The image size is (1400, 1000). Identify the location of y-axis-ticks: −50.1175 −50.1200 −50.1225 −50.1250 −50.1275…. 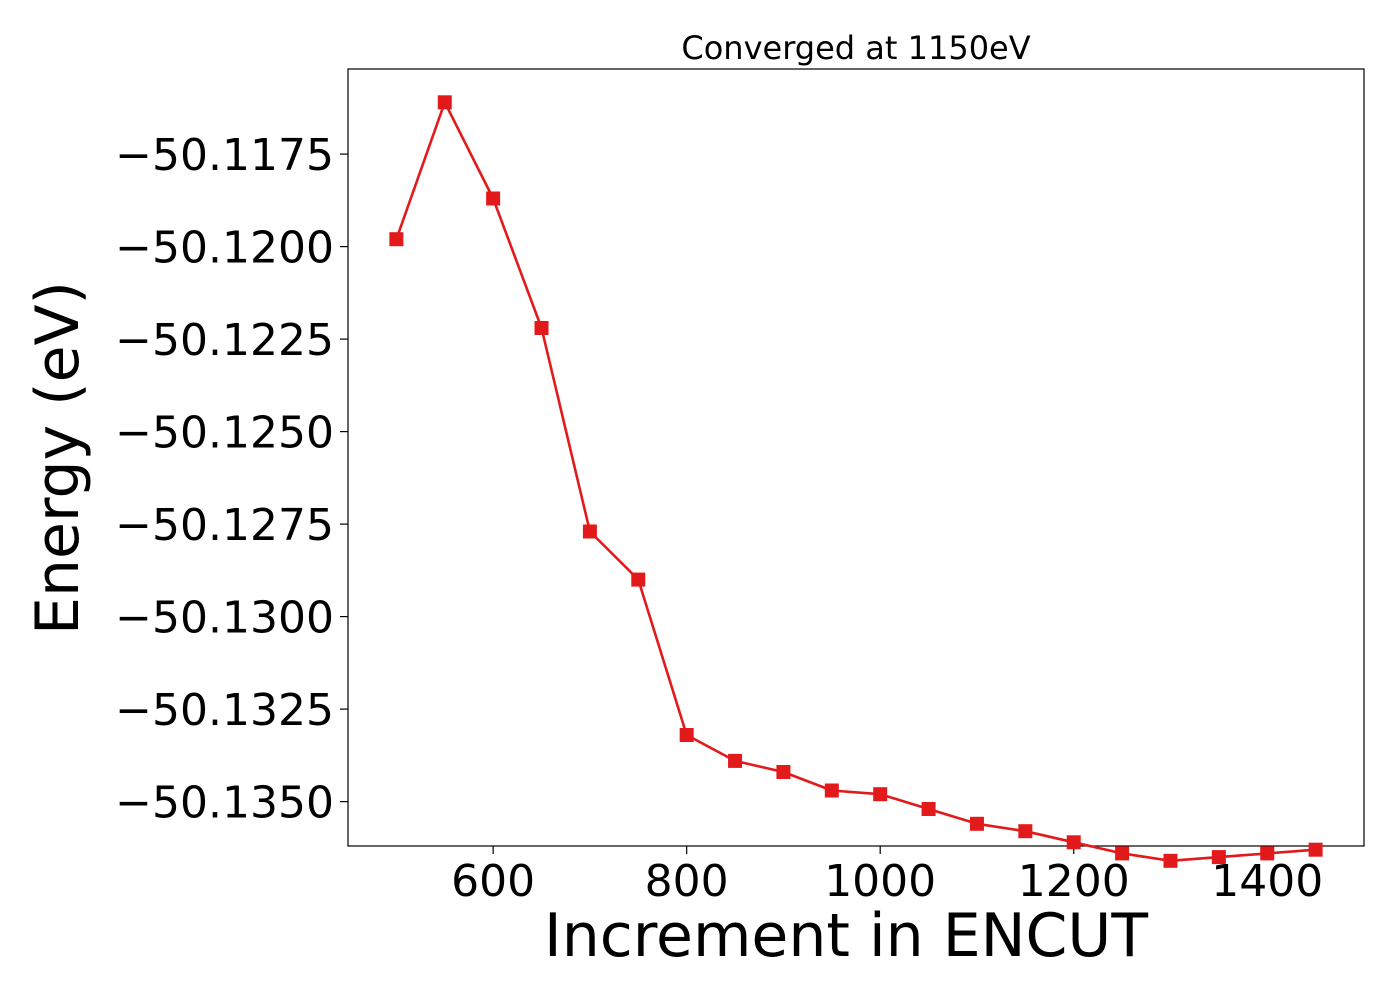
(231, 479).